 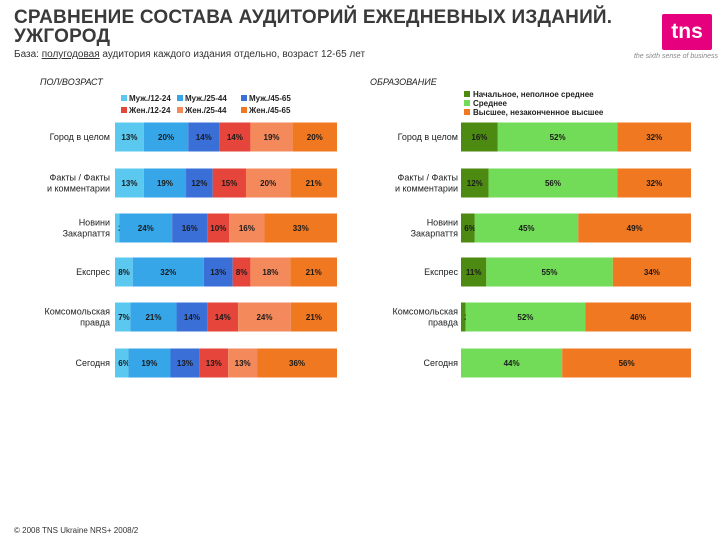 What do you see at coordinates (95, 323) in the screenshot?
I see `category-label: правда` at bounding box center [95, 323].